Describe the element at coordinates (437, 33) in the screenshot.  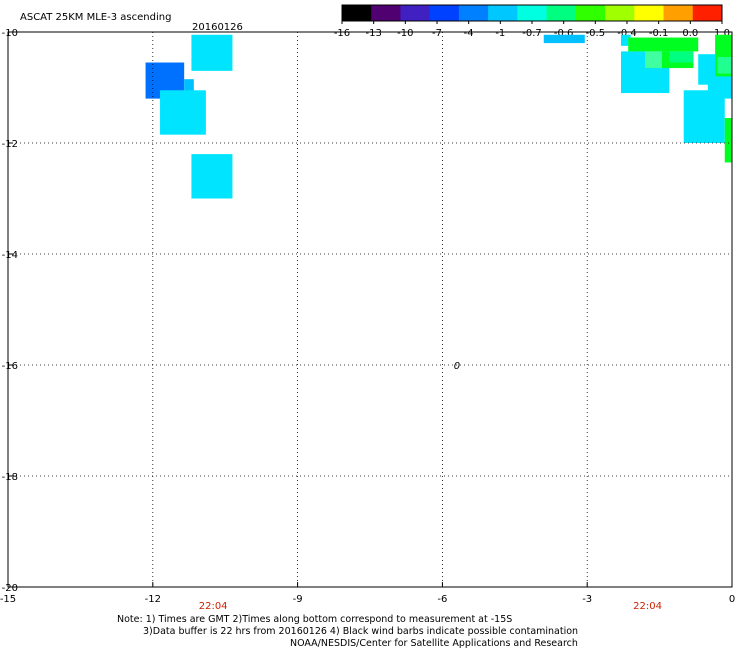
I see `colorbar-tick-label: -7` at that location.